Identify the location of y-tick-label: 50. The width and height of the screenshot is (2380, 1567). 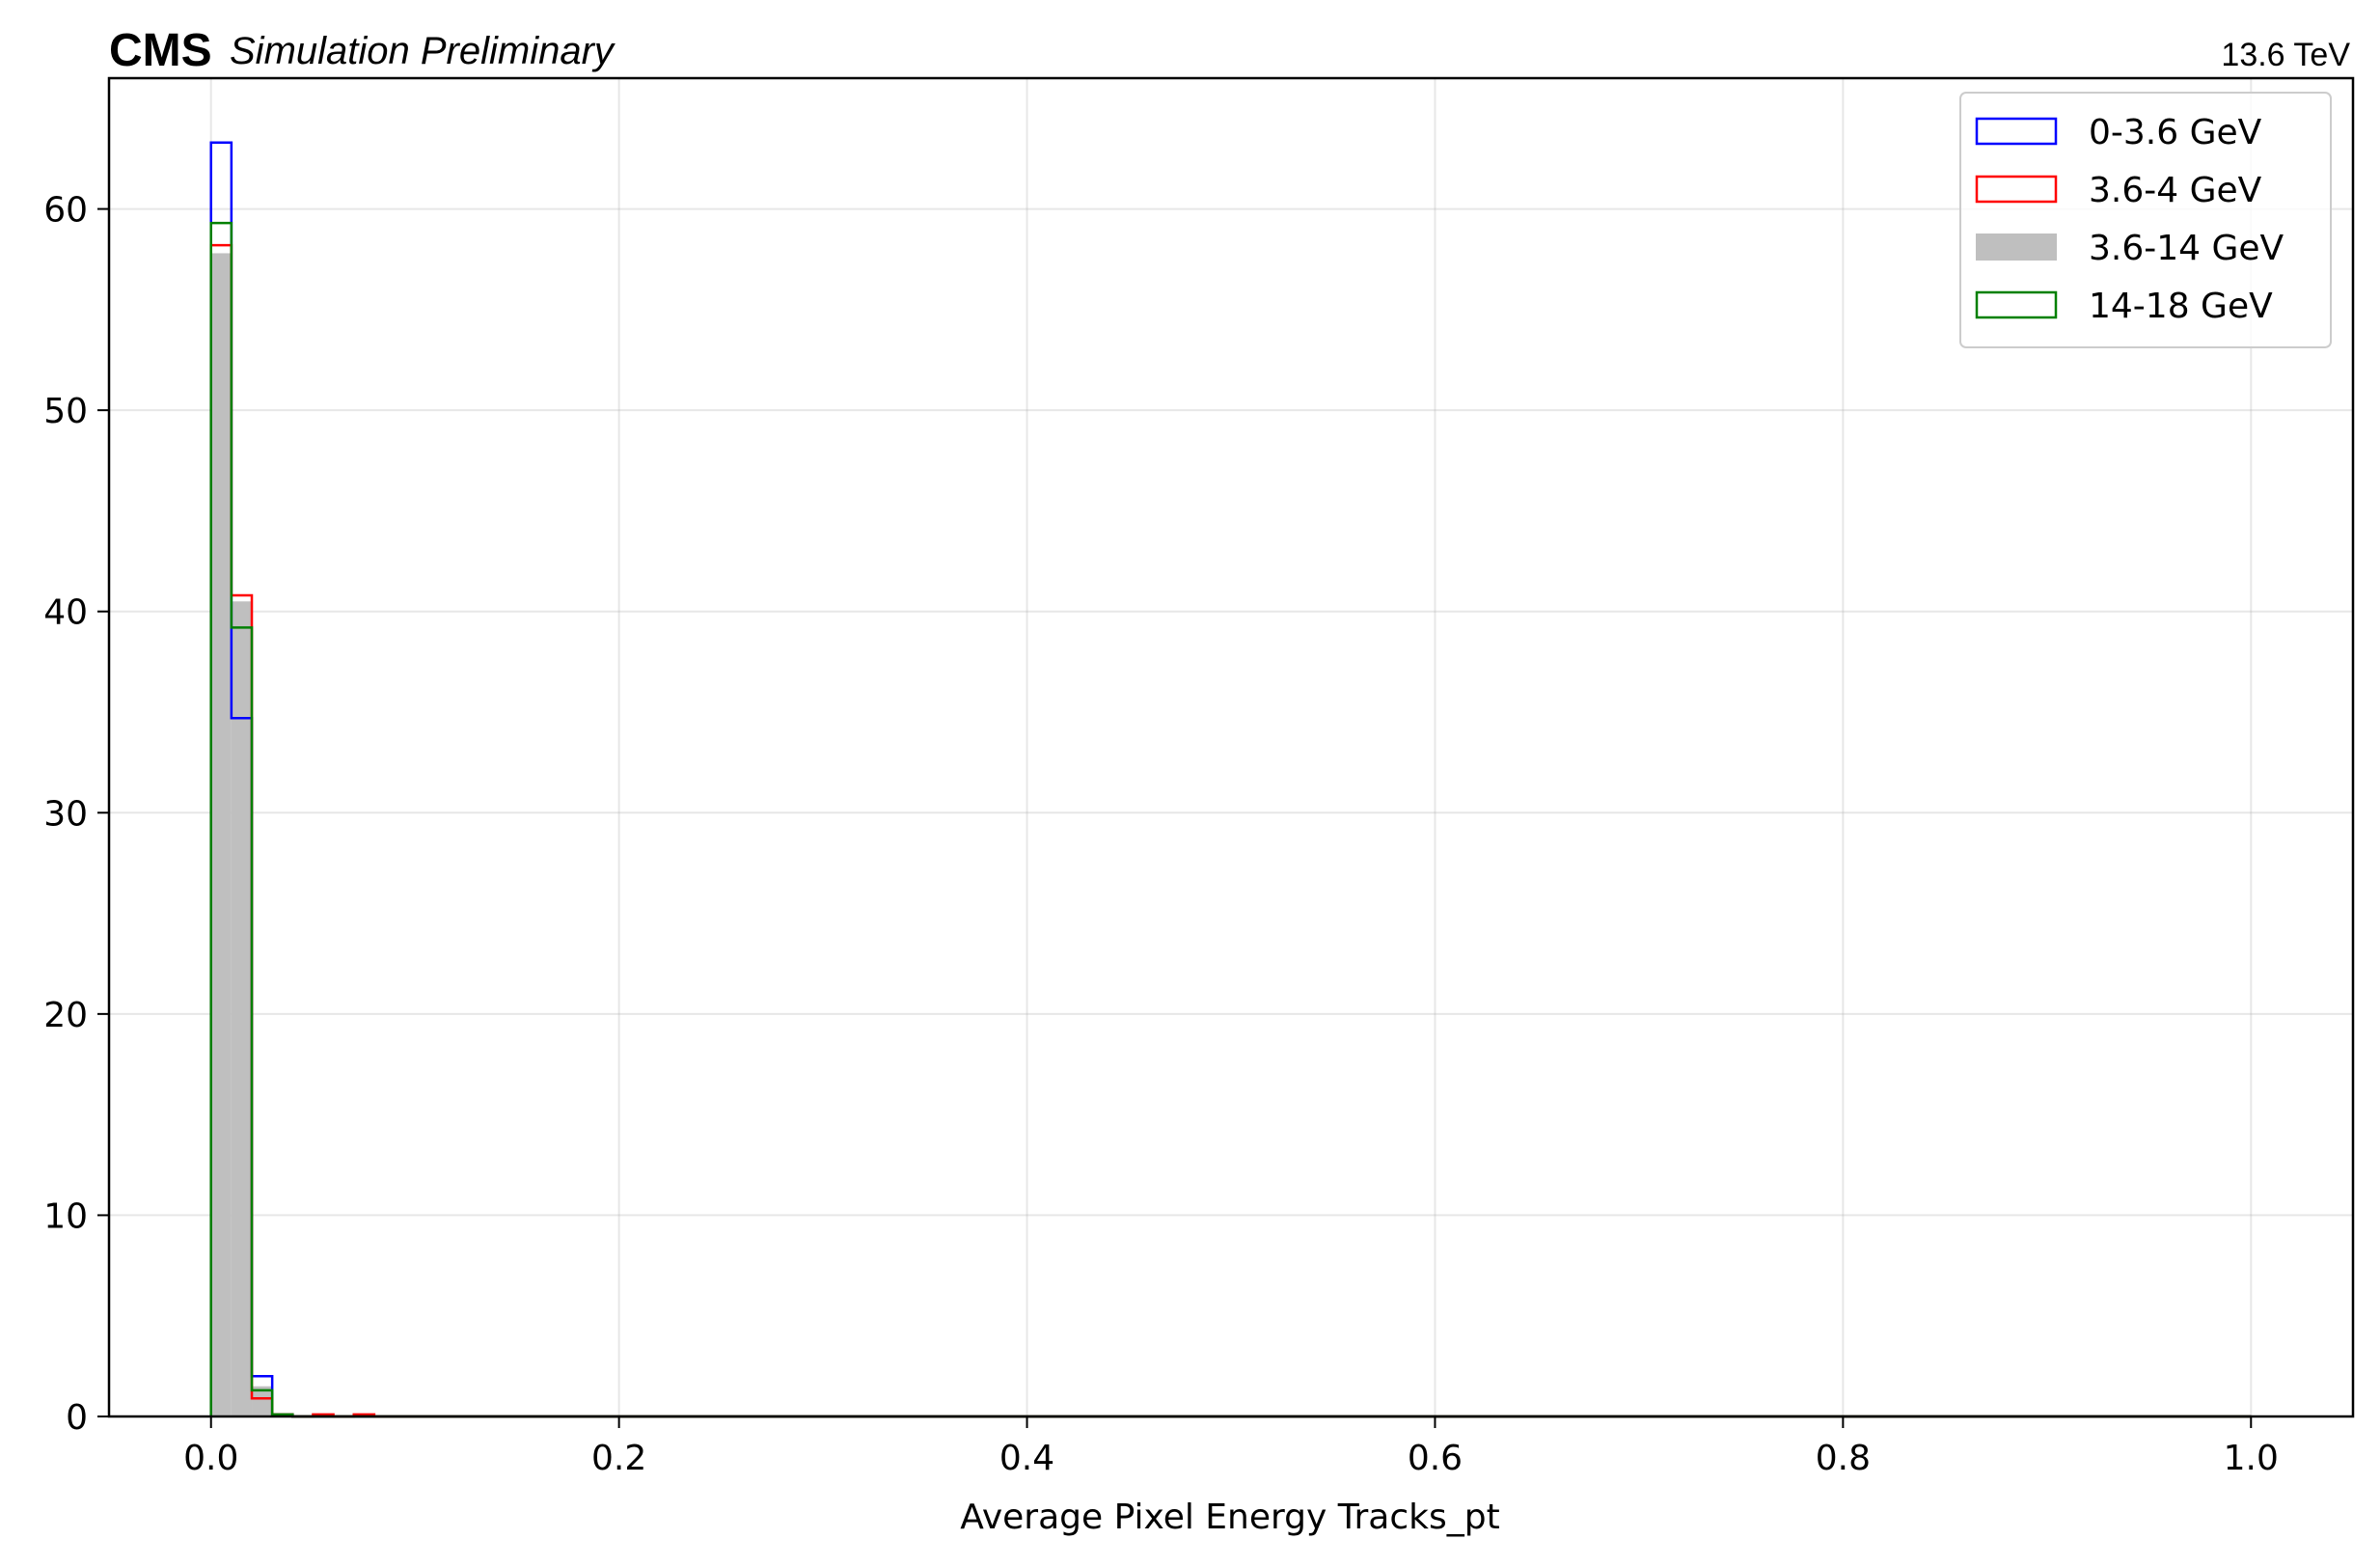
(66, 412).